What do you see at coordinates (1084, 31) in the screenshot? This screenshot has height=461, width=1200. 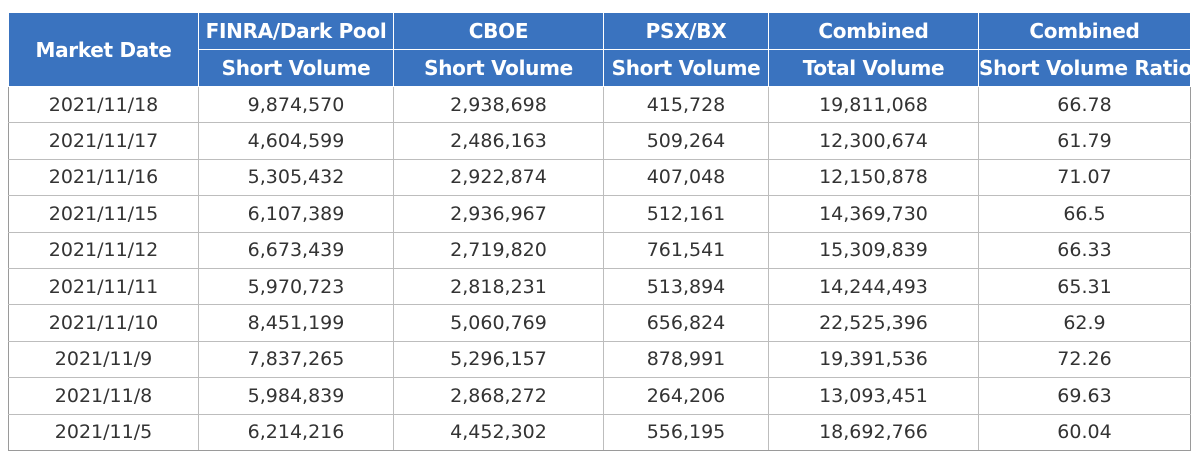 I see `header-ratio-top: Combined` at bounding box center [1084, 31].